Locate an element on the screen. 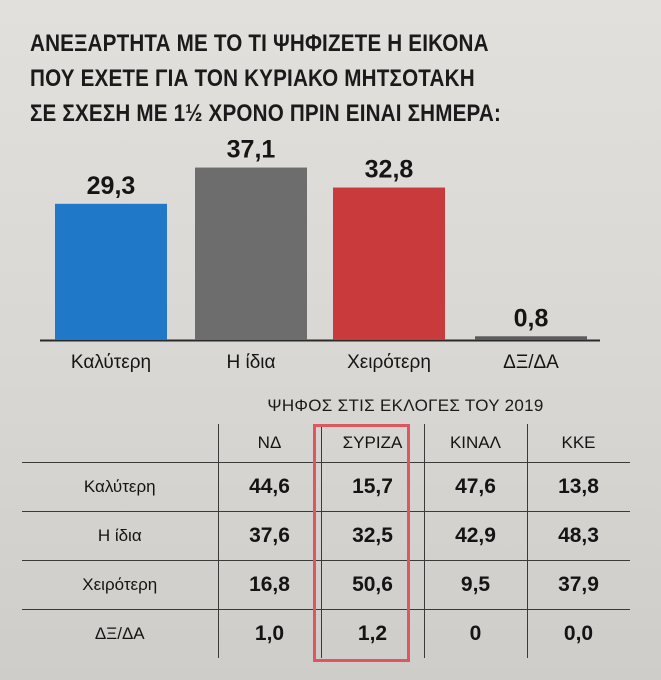  table-header-row: ΝΔ ΣΥΡΙΖΑ ΚΙΝΑΛ ΚΚΕ is located at coordinates (326, 443).